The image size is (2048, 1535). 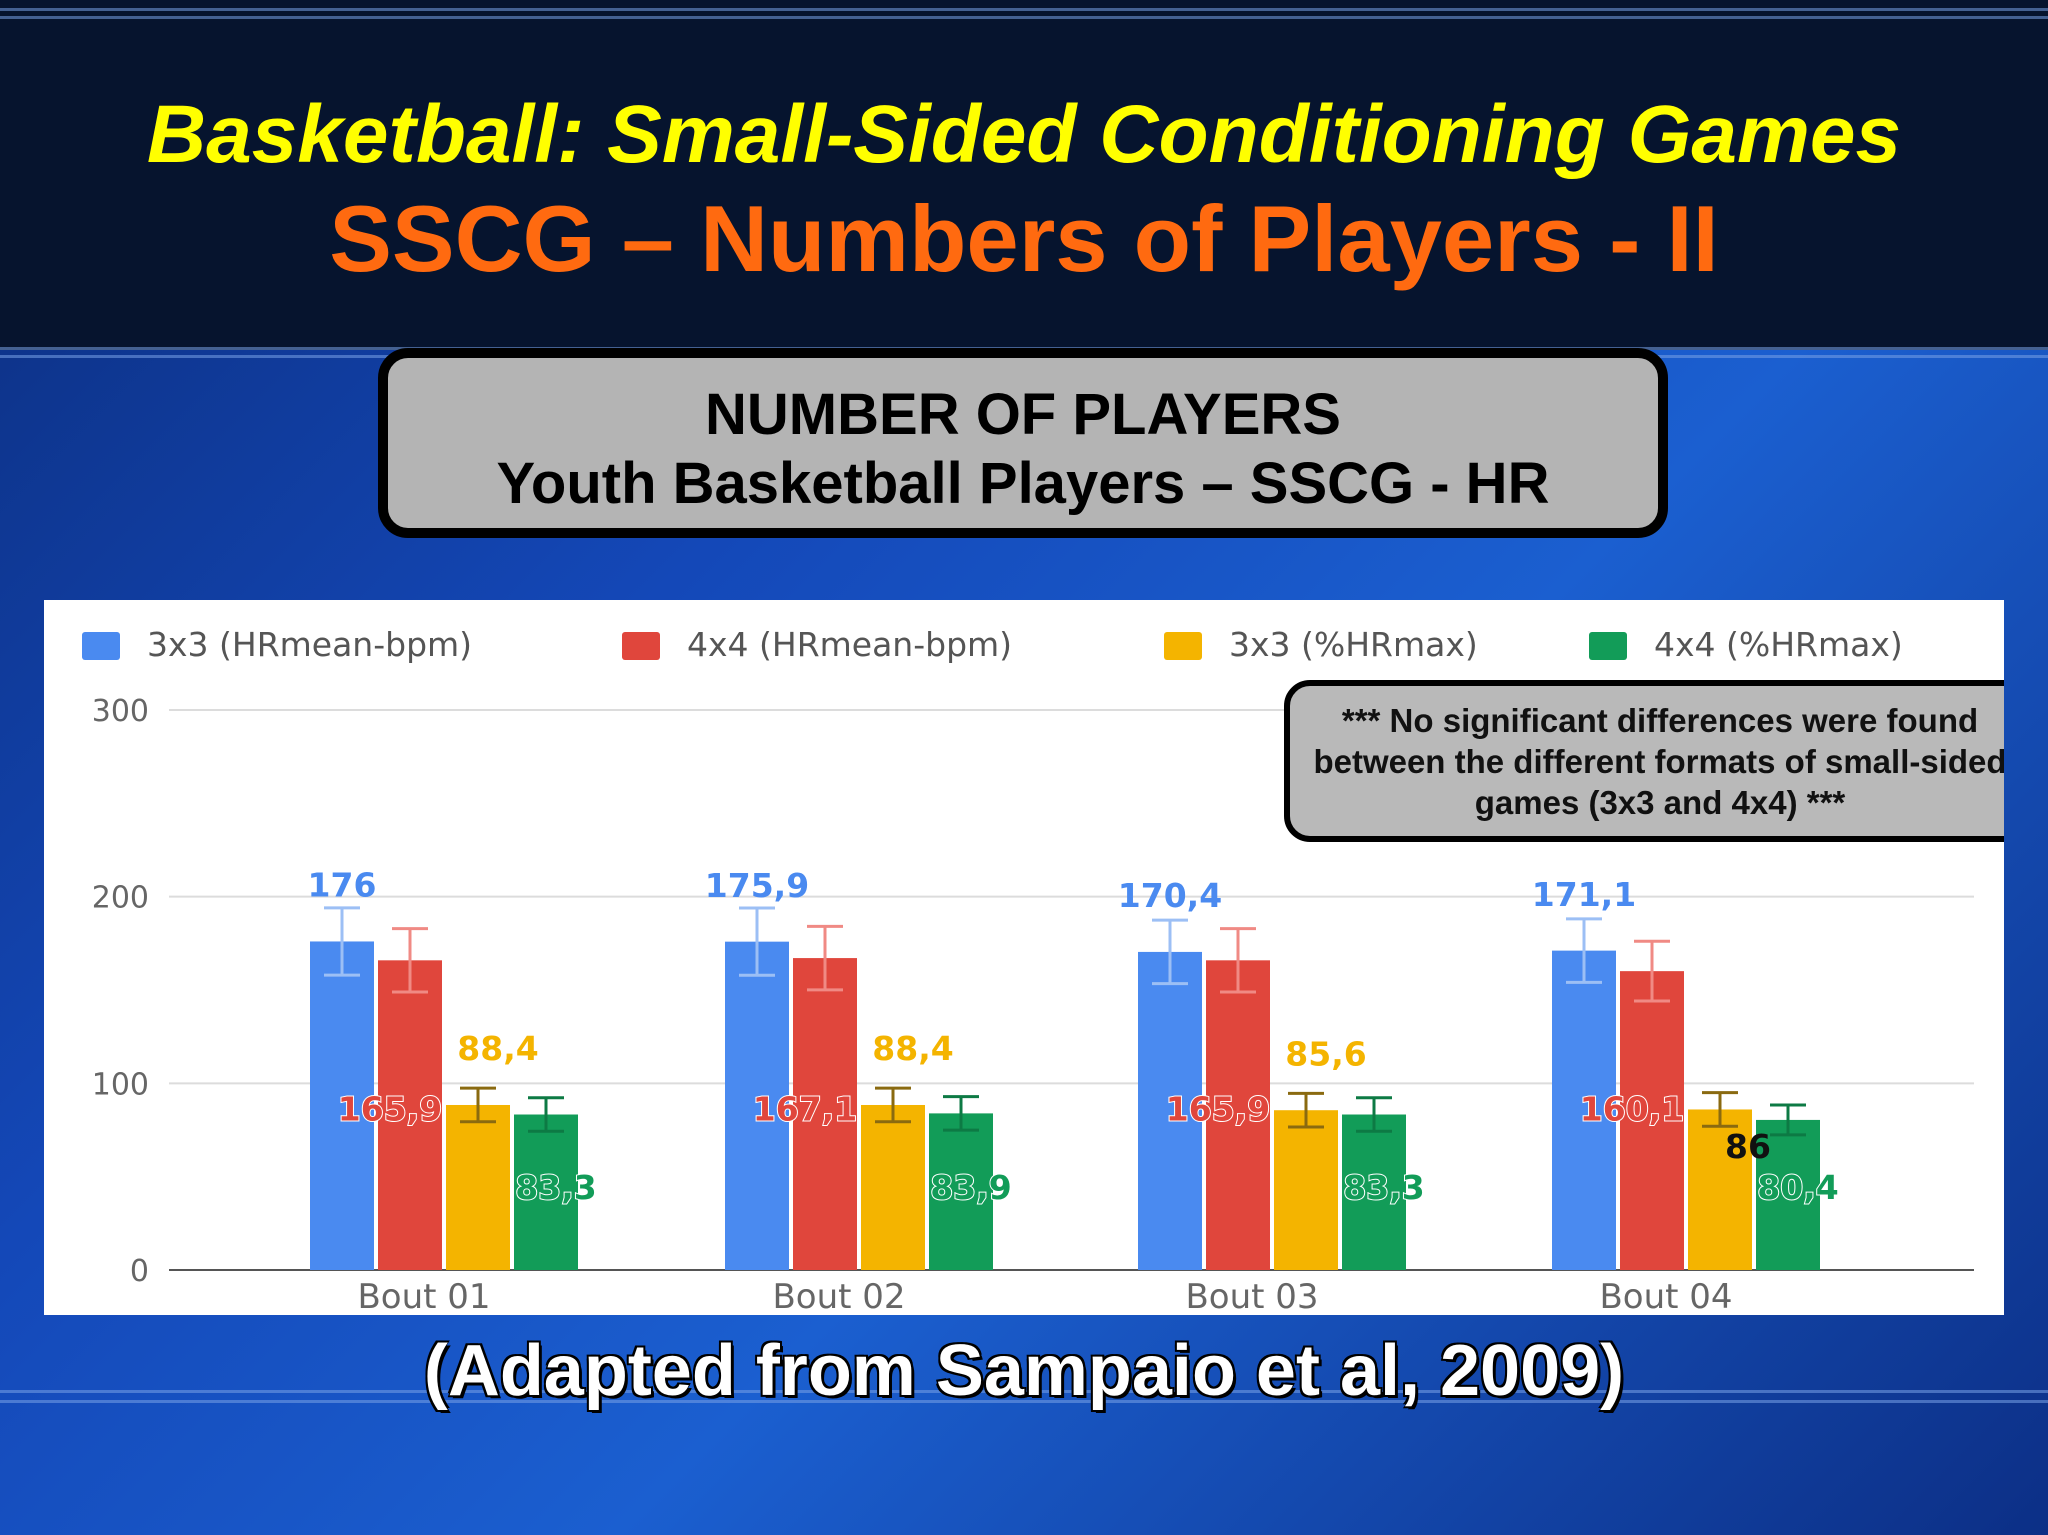 I want to click on data-label: 86, so click(x=1748, y=1146).